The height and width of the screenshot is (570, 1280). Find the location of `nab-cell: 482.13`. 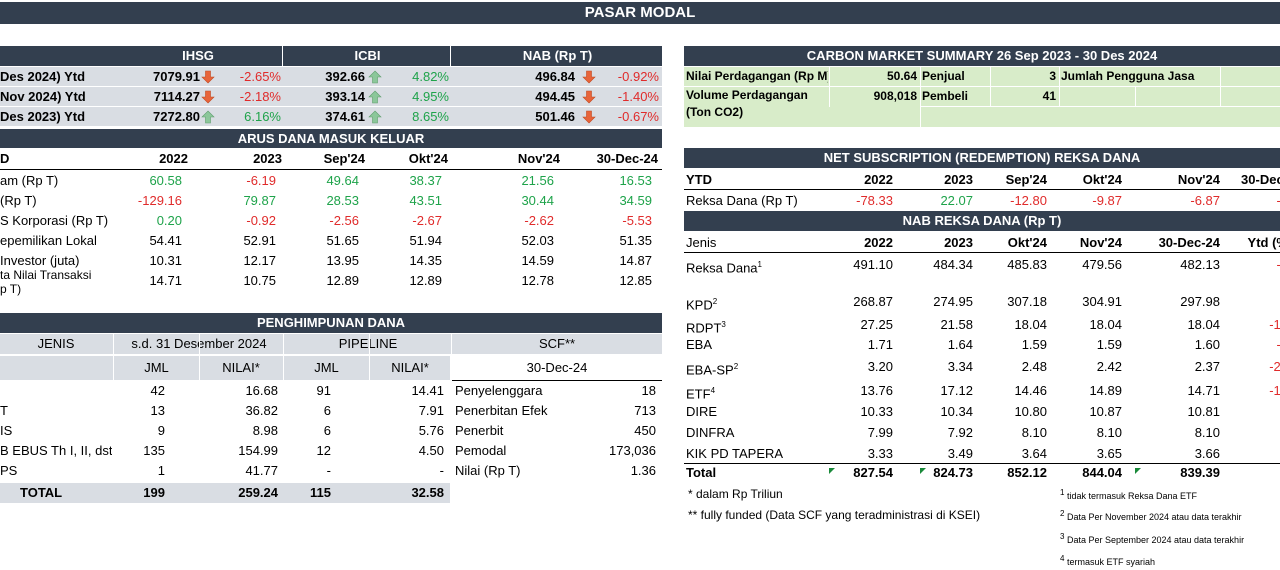

nab-cell: 482.13 is located at coordinates (1200, 264).